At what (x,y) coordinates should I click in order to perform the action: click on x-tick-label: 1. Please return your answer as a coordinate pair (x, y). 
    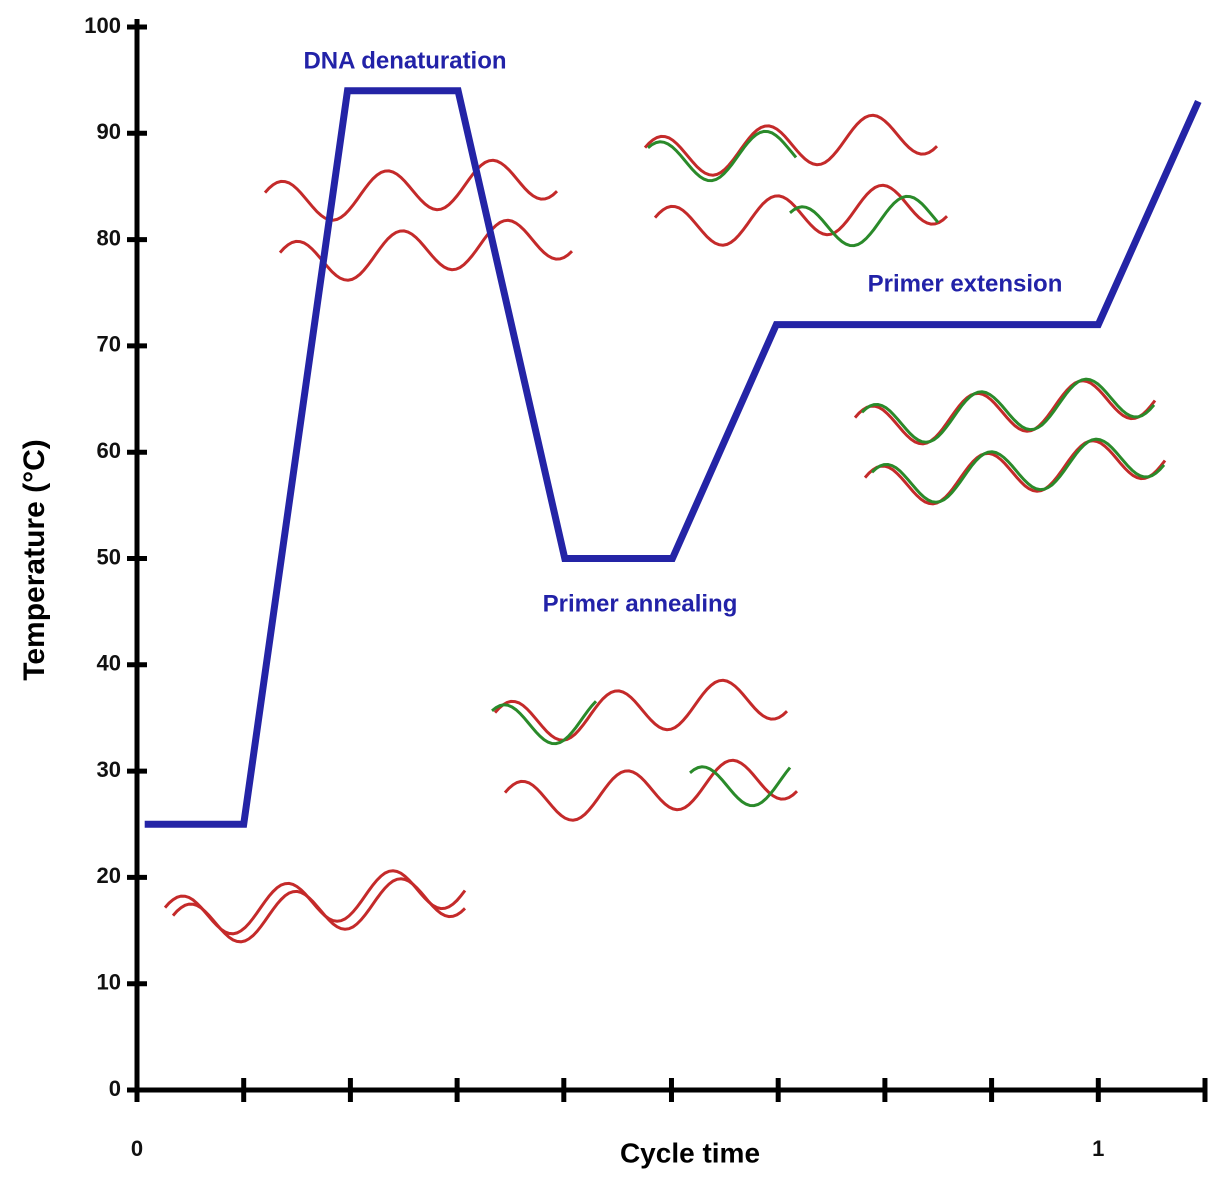
    Looking at the image, I should click on (1098, 1148).